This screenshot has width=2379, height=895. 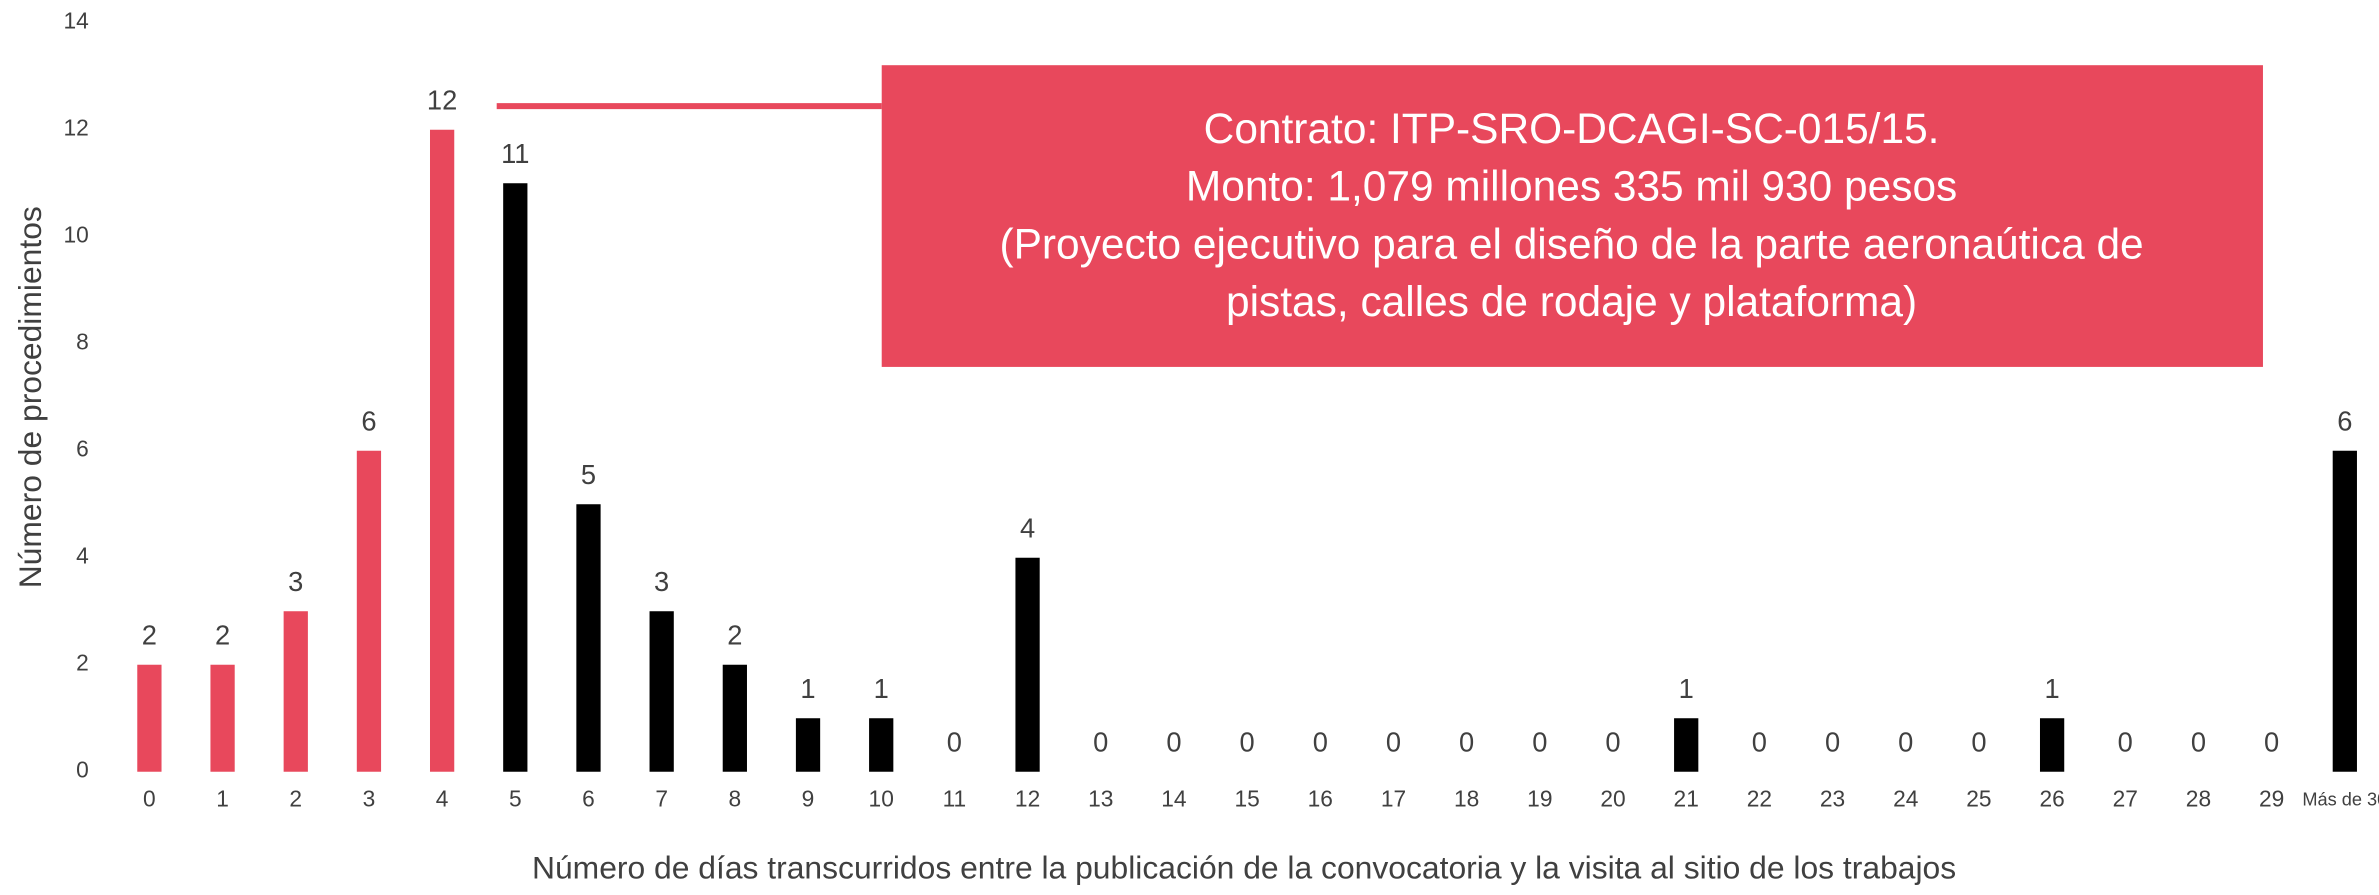 I want to click on y-axis-label: Número de procedimientos, so click(x=30, y=397).